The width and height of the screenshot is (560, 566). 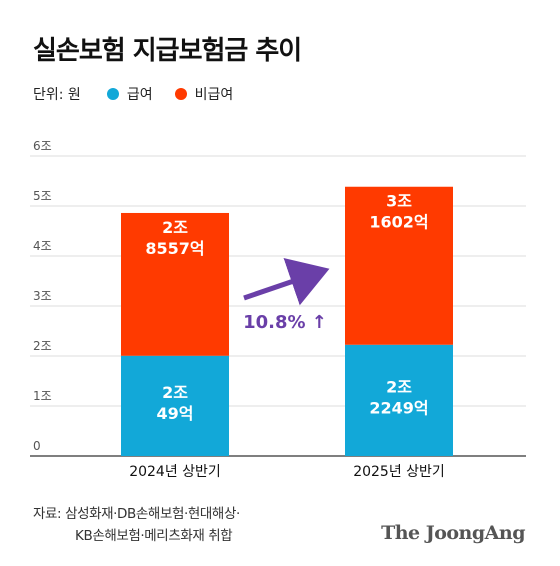 What do you see at coordinates (42, 296) in the screenshot?
I see `y-tick-label: 3조` at bounding box center [42, 296].